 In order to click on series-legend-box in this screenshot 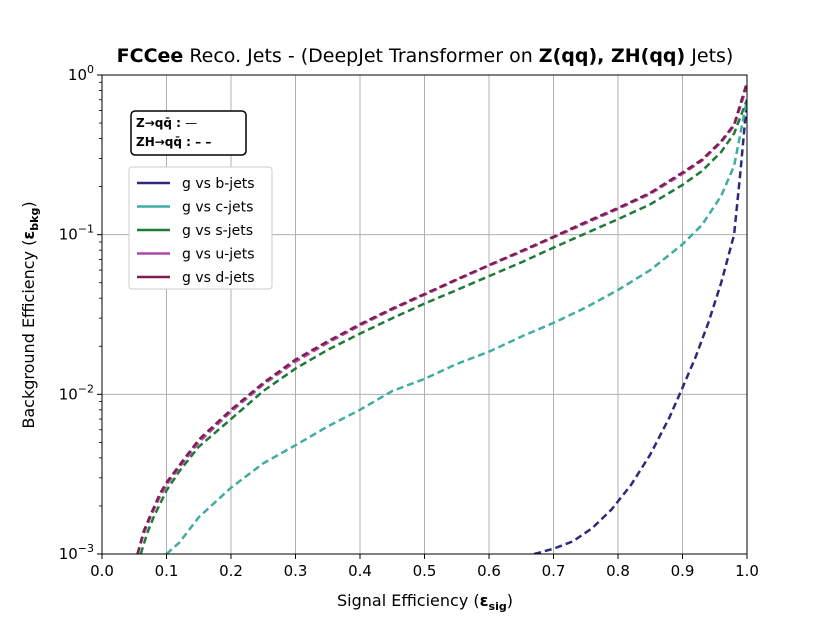, I will do `click(200, 228)`.